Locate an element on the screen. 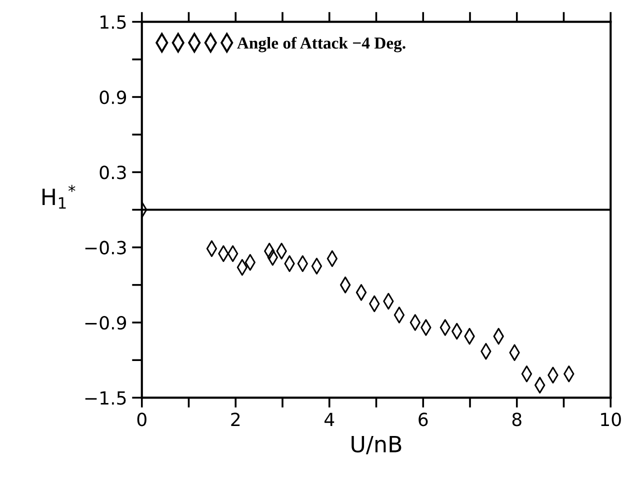 This screenshot has width=625, height=485. y-tick-label: −0.9 is located at coordinates (105, 323).